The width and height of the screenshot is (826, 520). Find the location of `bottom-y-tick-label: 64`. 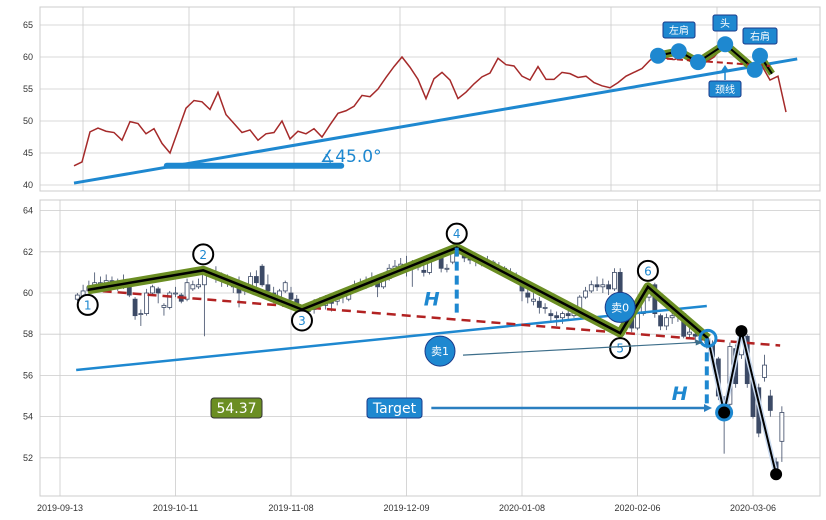

bottom-y-tick-label: 64 is located at coordinates (28, 211).